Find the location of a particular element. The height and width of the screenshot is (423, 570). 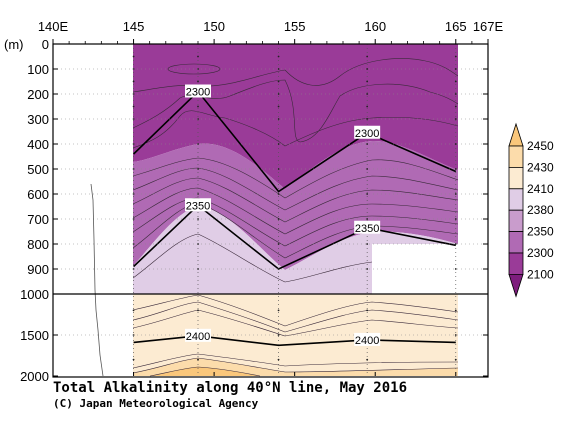

colorbar: 2450 2430 2410 2380 2350 2300 2100 is located at coordinates (531, 210).